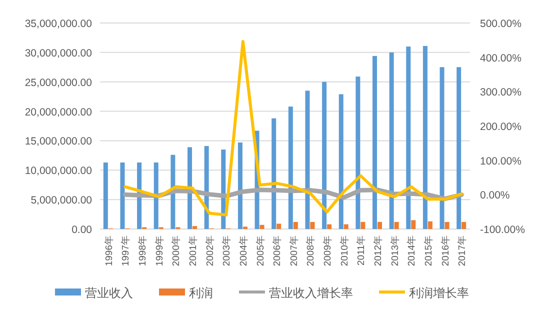 This screenshot has height=320, width=550. Describe the element at coordinates (428, 250) in the screenshot. I see `x-tick-label: 2015年` at that location.